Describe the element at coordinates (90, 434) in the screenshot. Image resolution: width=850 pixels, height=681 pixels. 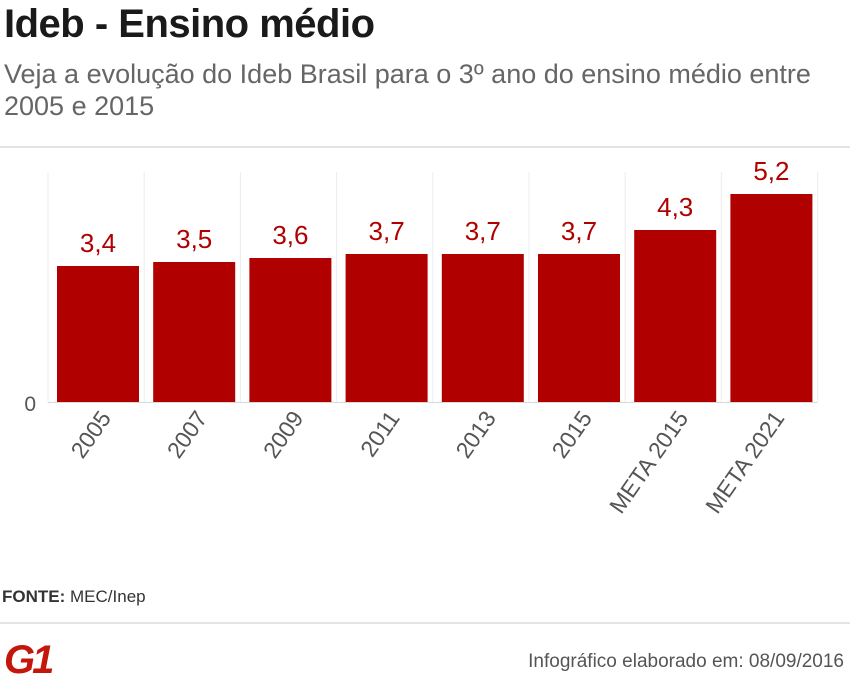
I see `x-tick-label: 2005` at that location.